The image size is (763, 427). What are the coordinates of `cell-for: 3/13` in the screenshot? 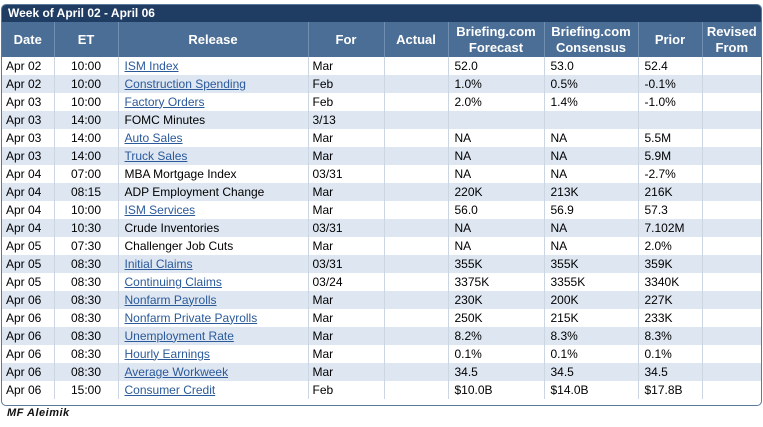 It's located at (346, 120).